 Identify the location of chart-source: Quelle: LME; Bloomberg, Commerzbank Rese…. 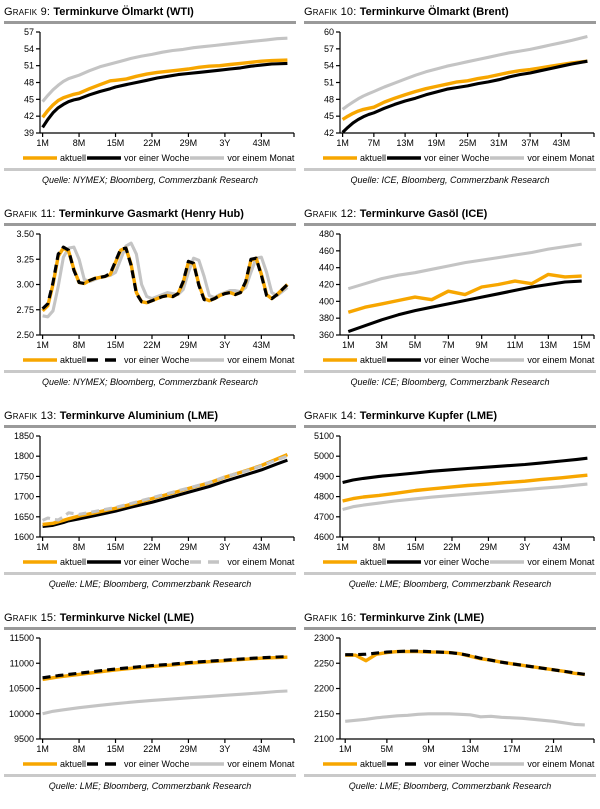
(450, 584).